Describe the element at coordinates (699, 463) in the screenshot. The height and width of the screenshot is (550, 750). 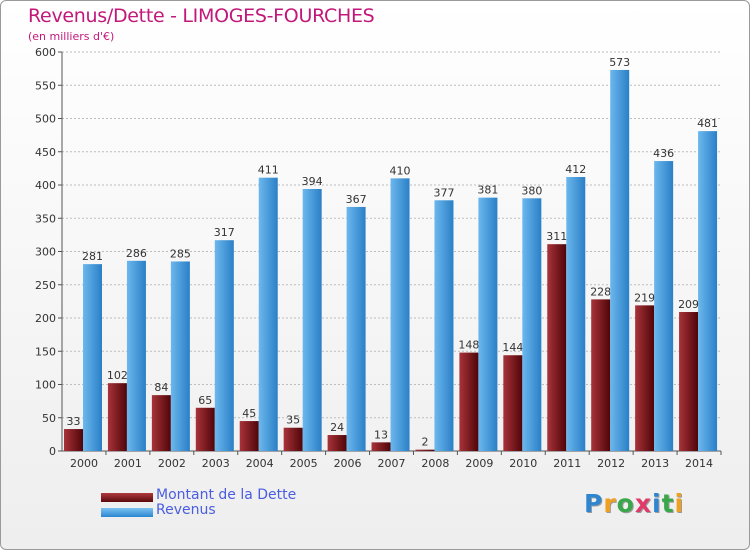
I see `x-tick-label: 2014` at that location.